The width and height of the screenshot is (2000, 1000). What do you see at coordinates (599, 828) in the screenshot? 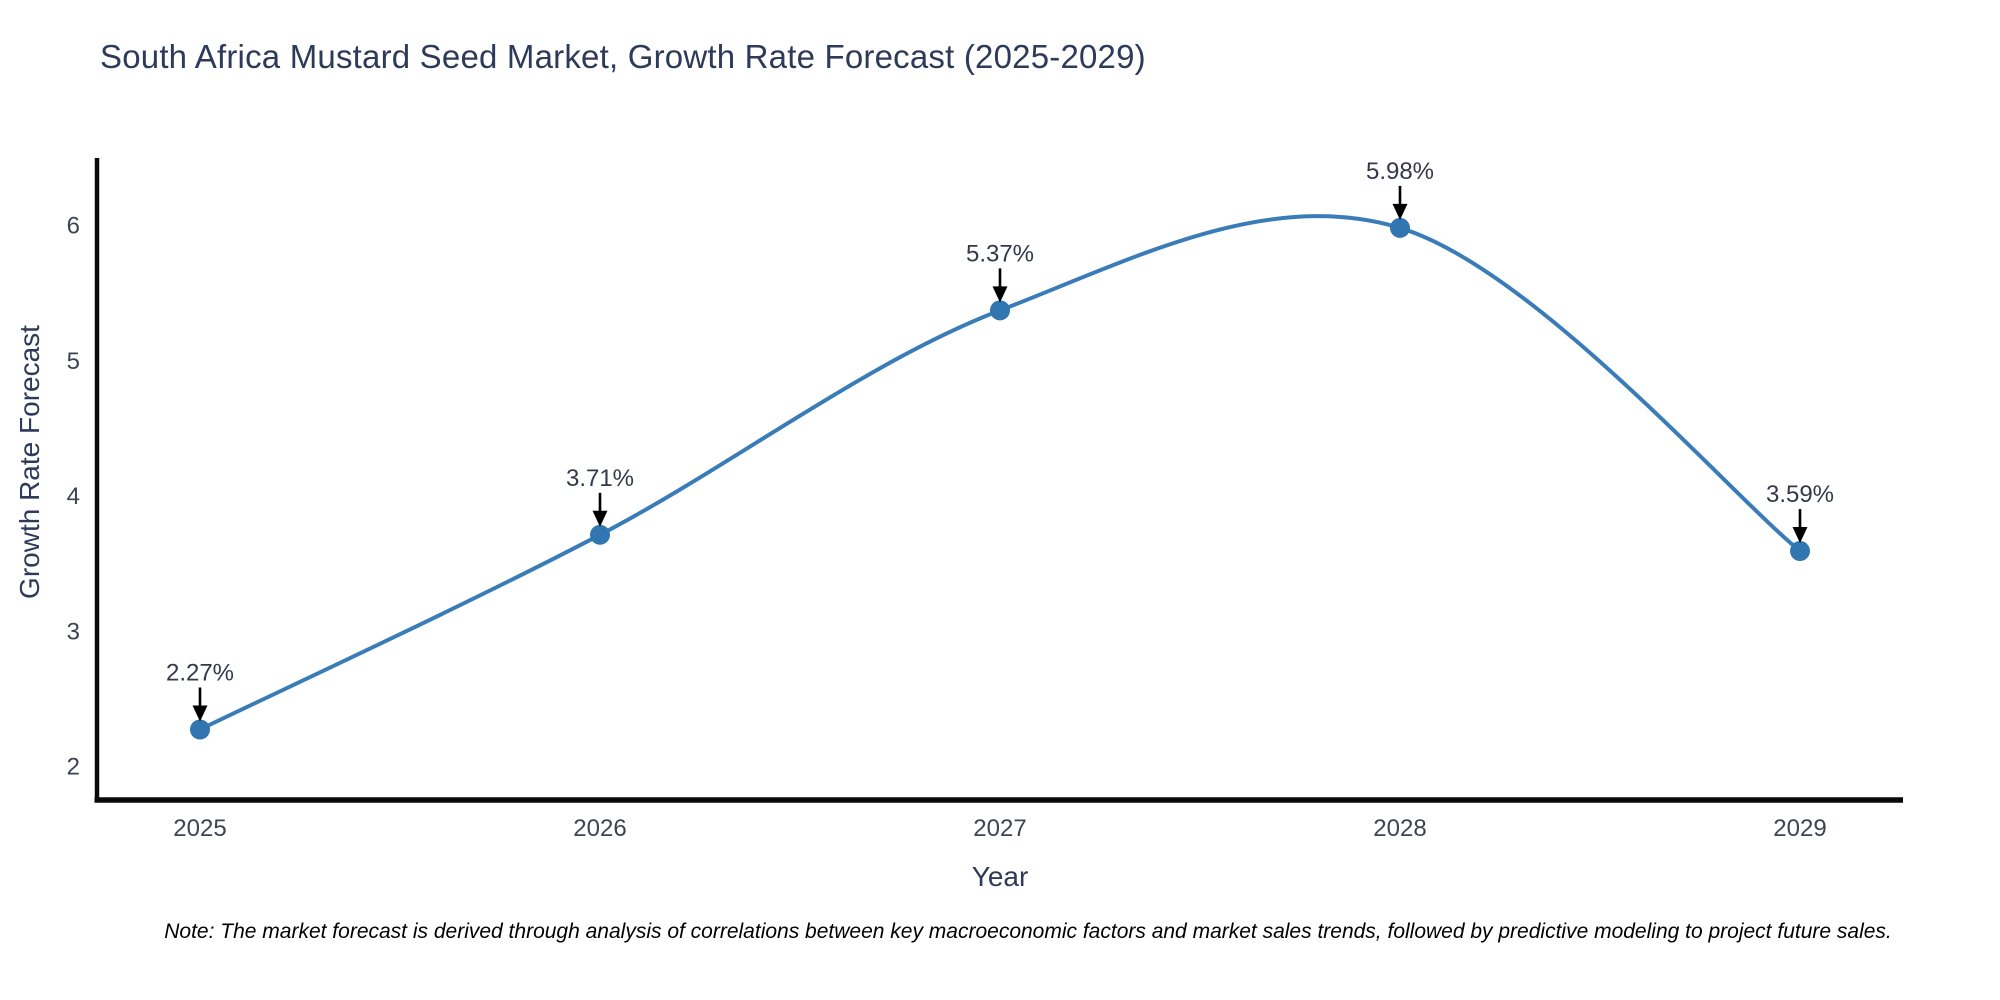
I see `x-tick-label: 2026` at bounding box center [599, 828].